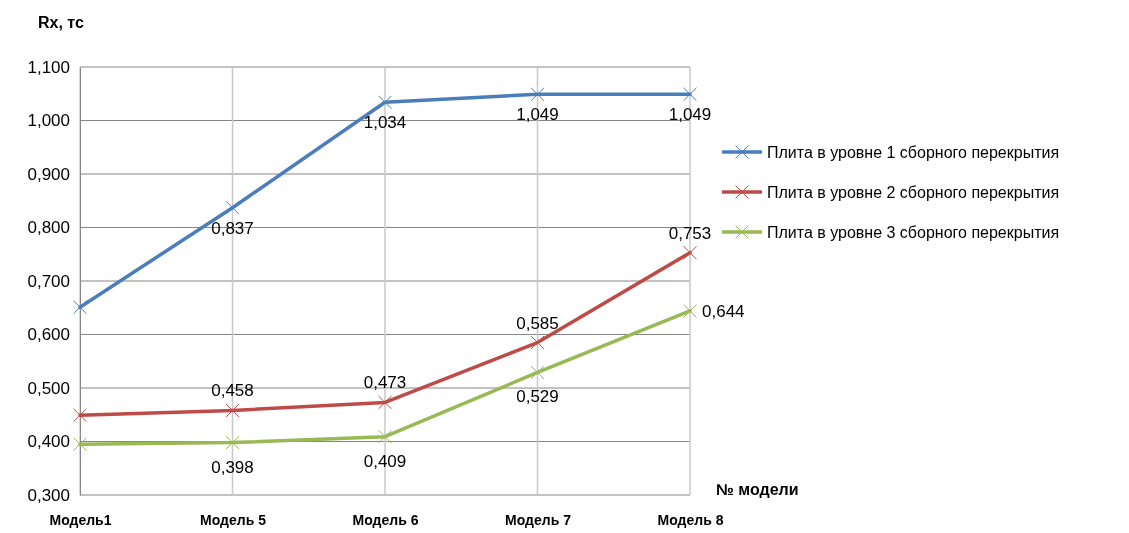 The image size is (1129, 533). I want to click on y-tick-label: 0,700, so click(48, 281).